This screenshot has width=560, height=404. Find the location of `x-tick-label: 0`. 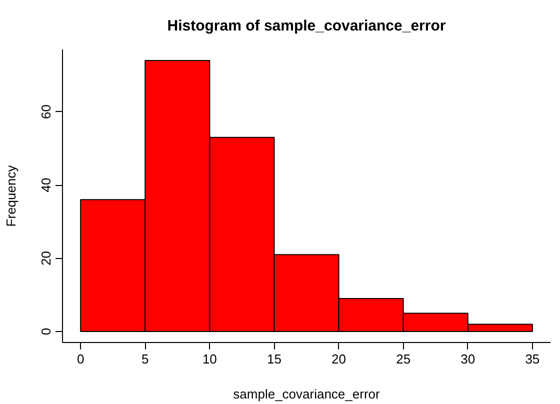

x-tick-label: 0 is located at coordinates (80, 359).